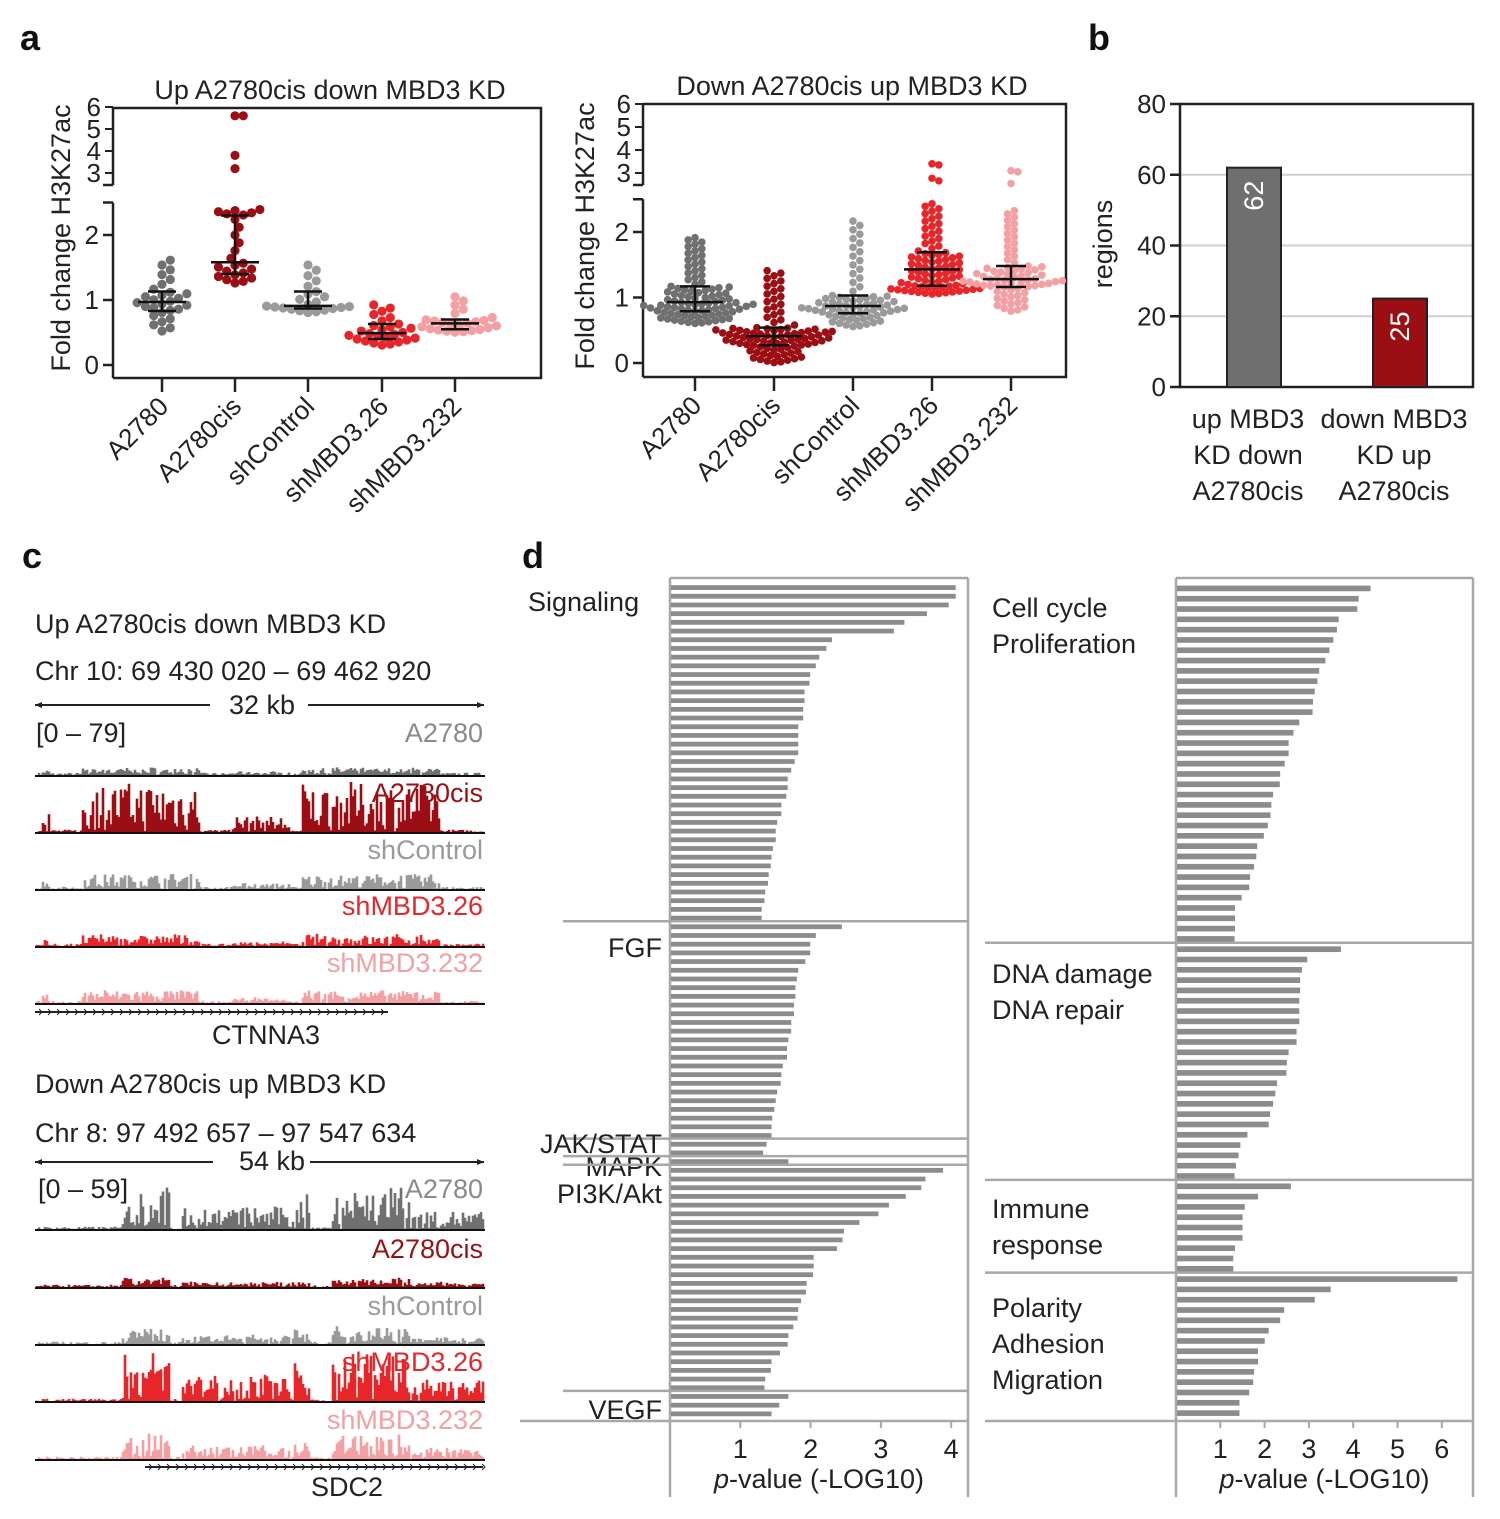  I want to click on y-tick-label: 6, so click(94, 107).